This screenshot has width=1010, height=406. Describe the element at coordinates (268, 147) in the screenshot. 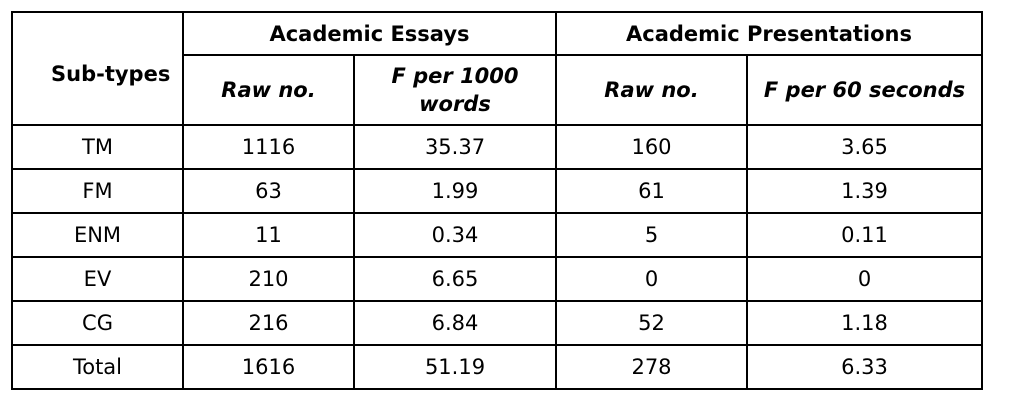

I see `table-cell: 1116` at that location.